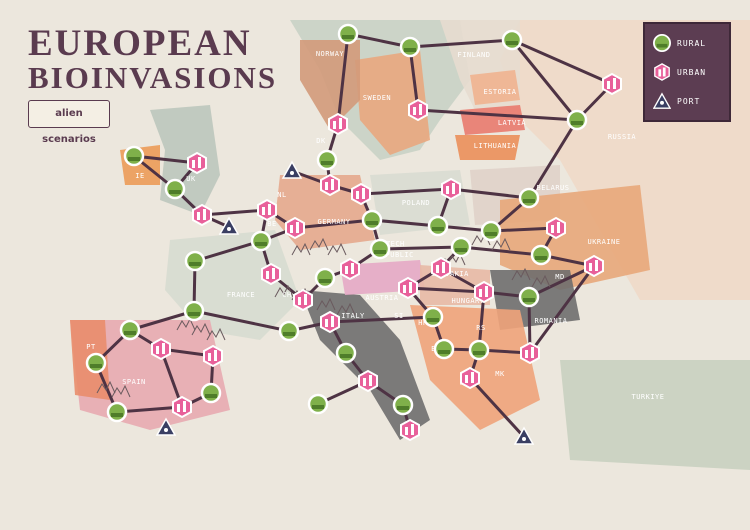 The height and width of the screenshot is (530, 750). Describe the element at coordinates (281, 195) in the screenshot. I see `country-label: NL` at that location.